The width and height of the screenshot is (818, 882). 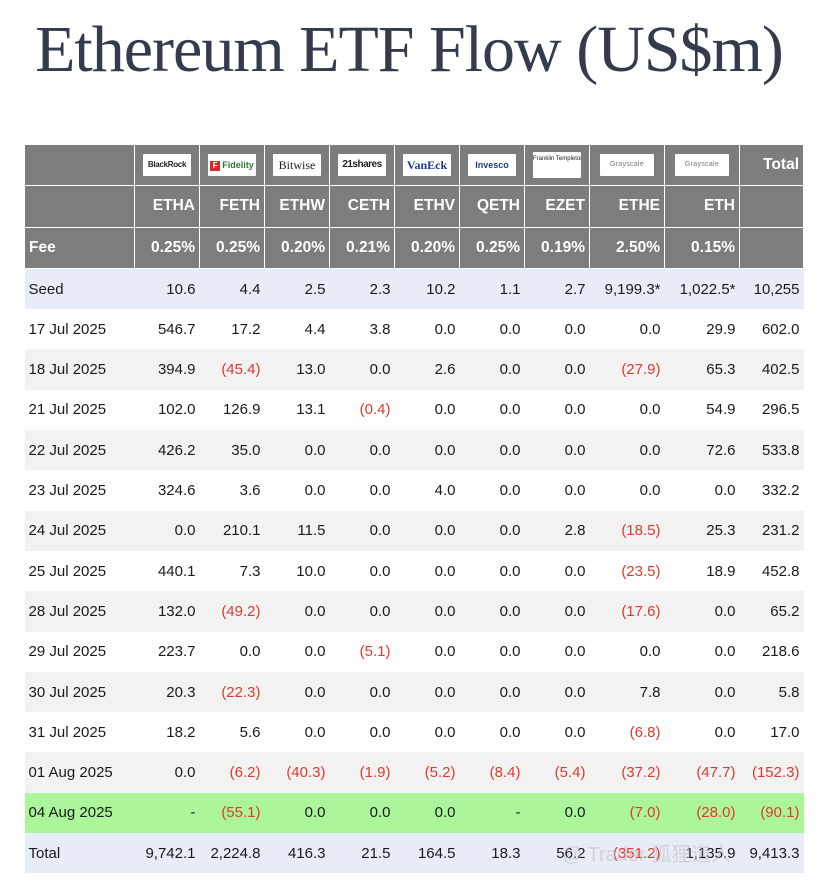 I want to click on row-label: 28 Jul 2025, so click(x=79, y=611).